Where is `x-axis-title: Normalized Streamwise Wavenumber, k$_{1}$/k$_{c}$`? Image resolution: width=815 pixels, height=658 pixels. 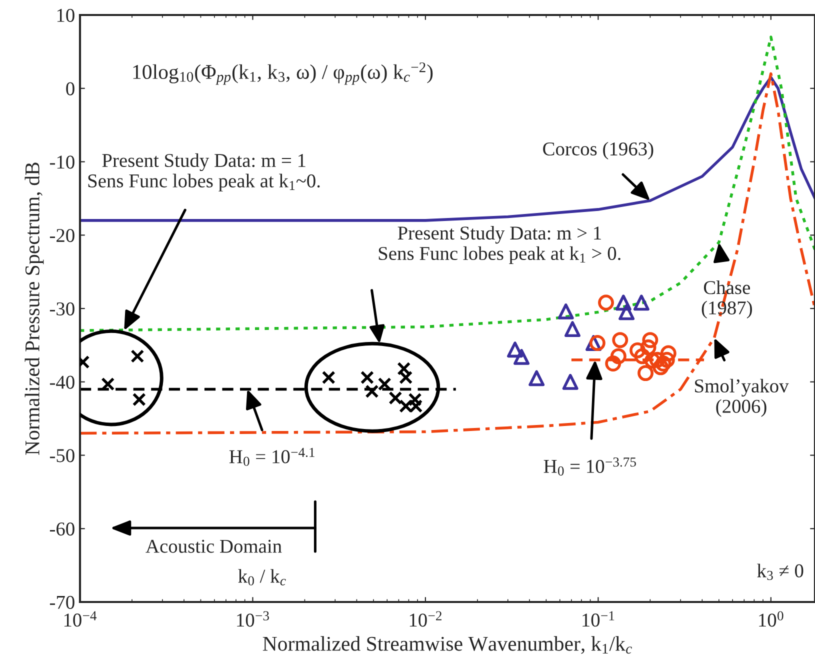
x-axis-title: Normalized Streamwise Wavenumber, k$_{1}$/k$_{c}$ is located at coordinates (447, 645).